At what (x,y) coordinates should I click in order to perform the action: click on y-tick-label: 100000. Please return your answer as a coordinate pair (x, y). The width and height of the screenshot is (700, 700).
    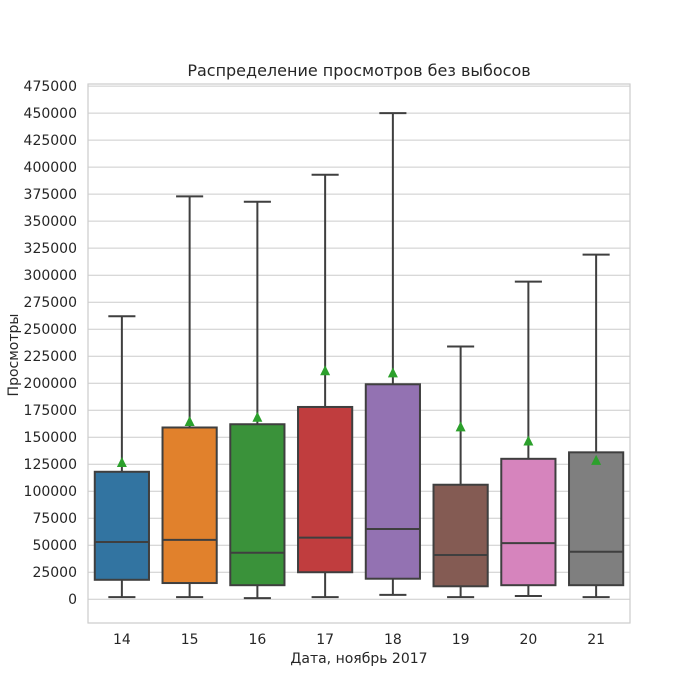
    Looking at the image, I should click on (50, 492).